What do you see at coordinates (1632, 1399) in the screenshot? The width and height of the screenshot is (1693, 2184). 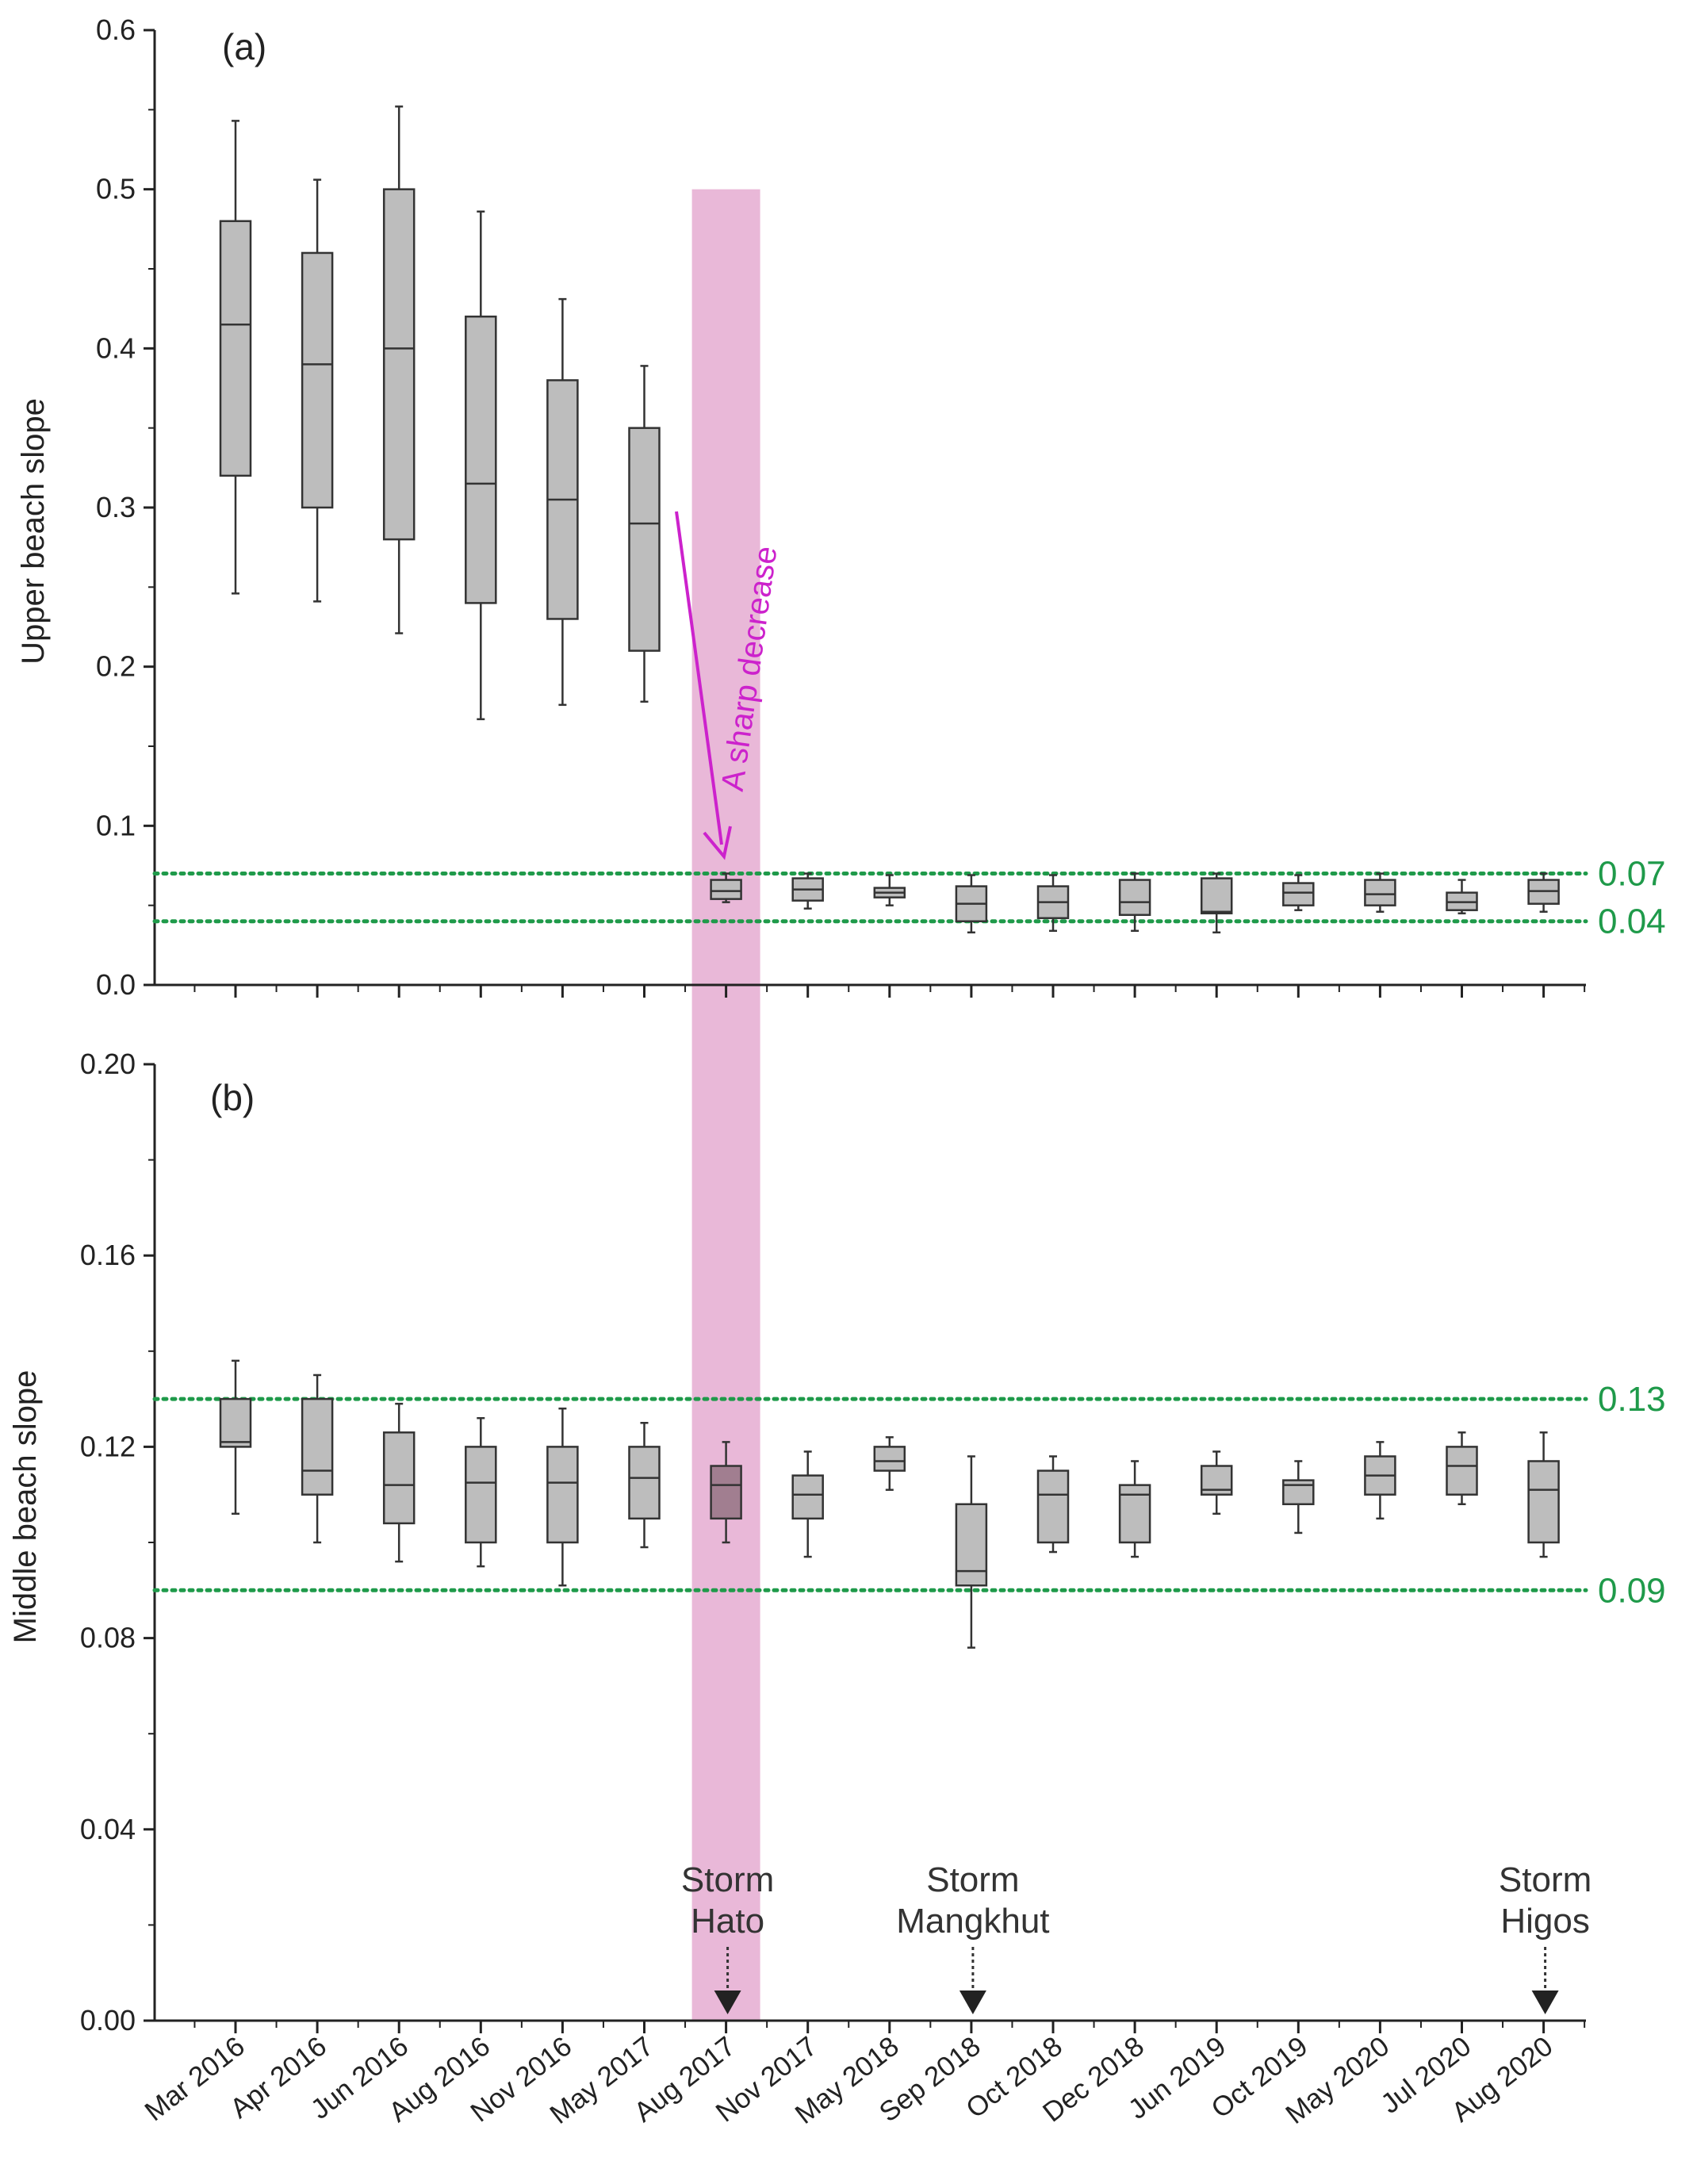 I see `reference-label-0.13: 0.13` at bounding box center [1632, 1399].